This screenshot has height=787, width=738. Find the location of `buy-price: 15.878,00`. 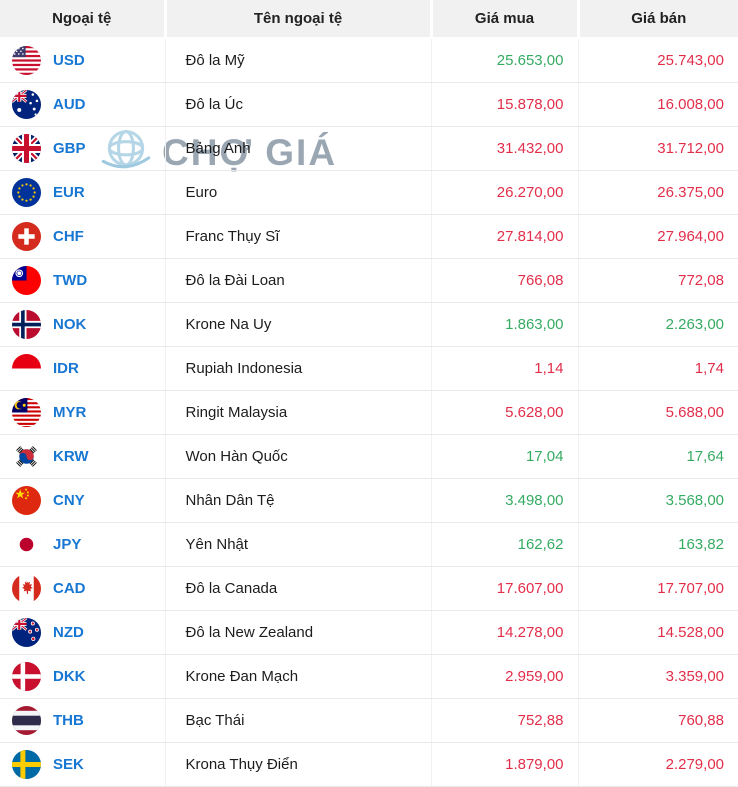

buy-price: 15.878,00 is located at coordinates (505, 104).